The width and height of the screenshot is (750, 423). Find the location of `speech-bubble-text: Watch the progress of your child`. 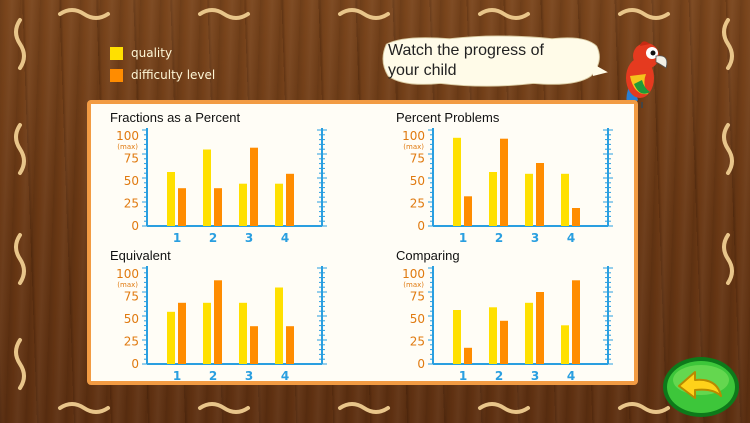

speech-bubble-text: Watch the progress of your child is located at coordinates (493, 61).